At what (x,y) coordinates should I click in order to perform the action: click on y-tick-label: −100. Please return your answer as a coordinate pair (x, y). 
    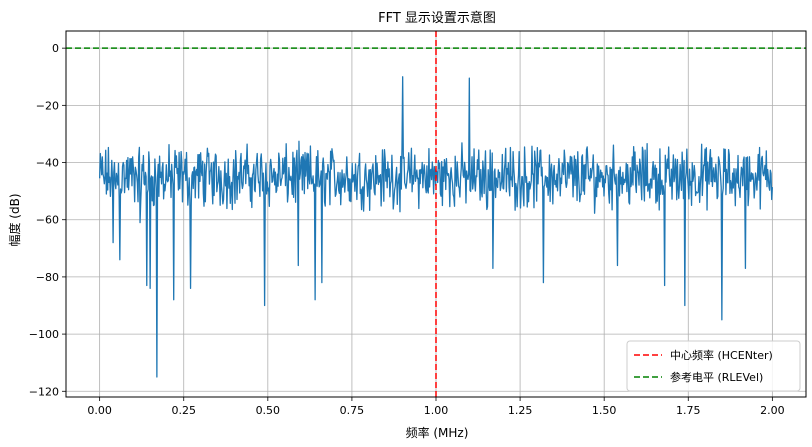
    Looking at the image, I should click on (44, 334).